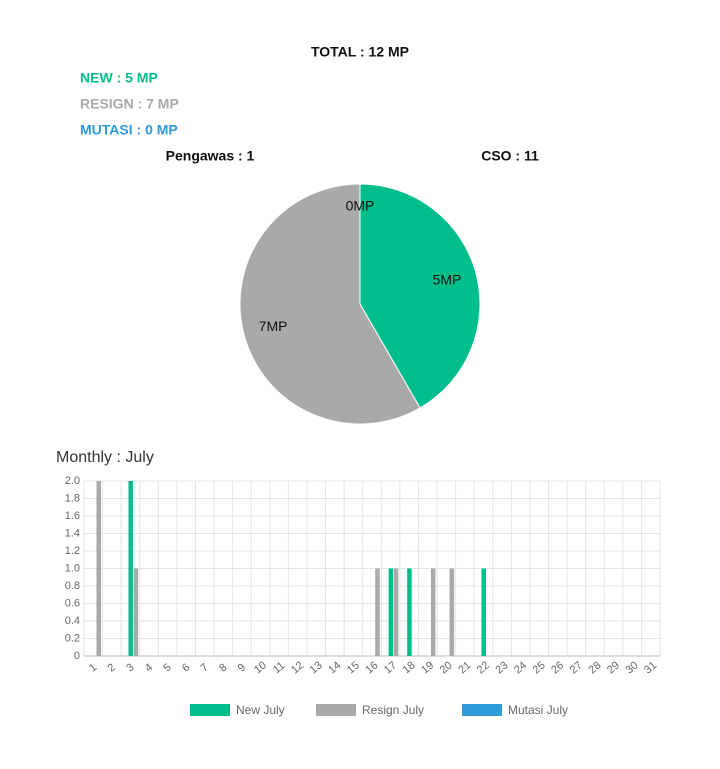  I want to click on bar-title: Monthly : July, so click(105, 457).